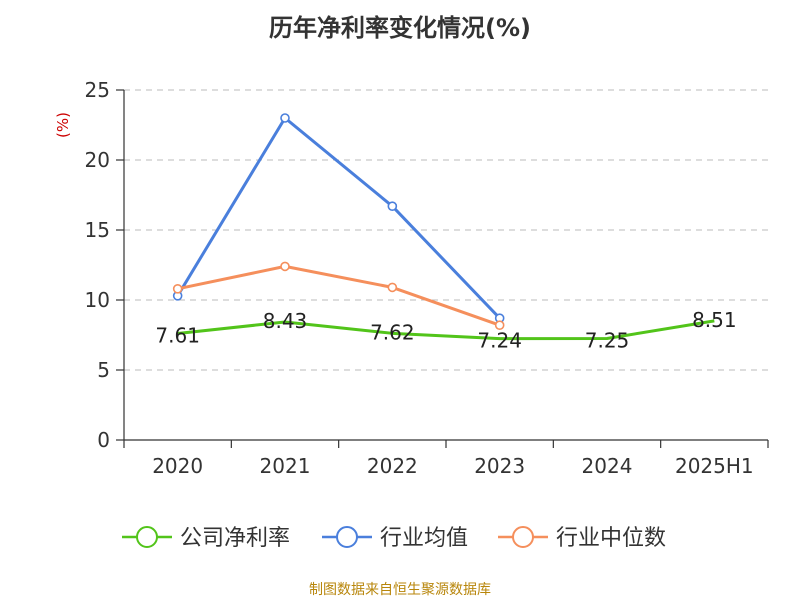  I want to click on data-label: 7.62, so click(392, 332).